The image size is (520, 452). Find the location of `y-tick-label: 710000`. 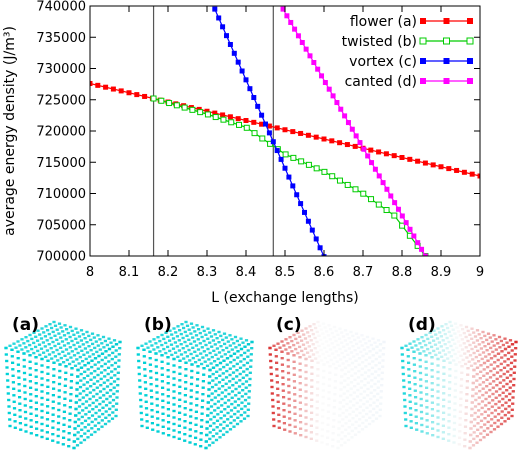

y-tick-label: 710000 is located at coordinates (61, 194).